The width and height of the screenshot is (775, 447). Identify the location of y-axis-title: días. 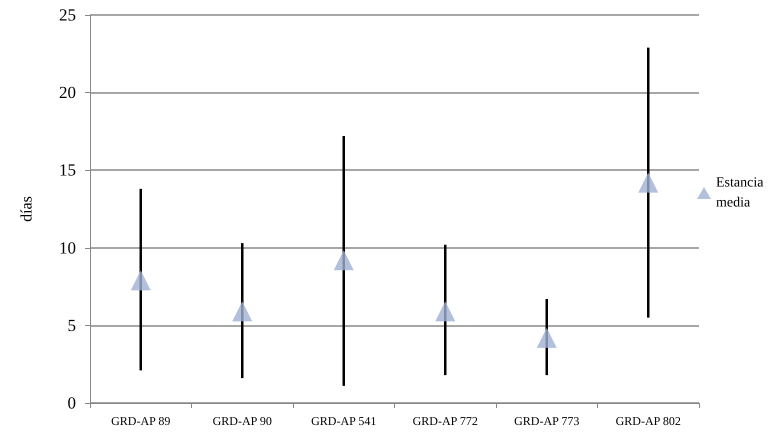
(27, 209).